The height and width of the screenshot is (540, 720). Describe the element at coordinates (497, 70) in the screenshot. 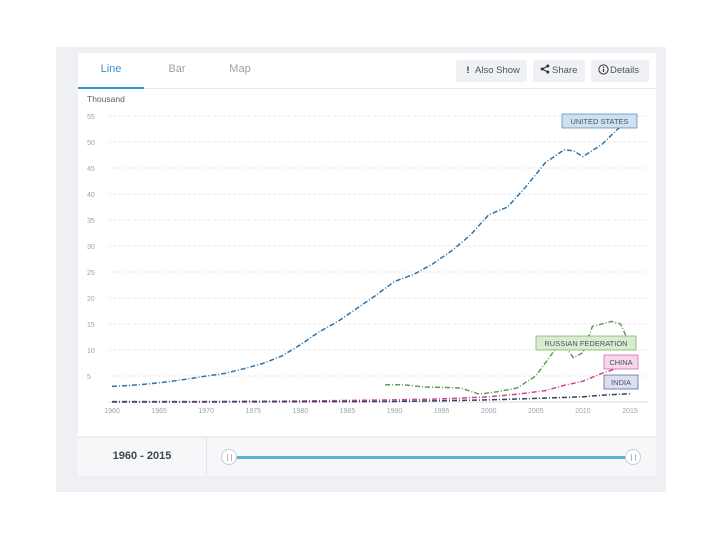

I see `also-show-label: Also Show` at that location.